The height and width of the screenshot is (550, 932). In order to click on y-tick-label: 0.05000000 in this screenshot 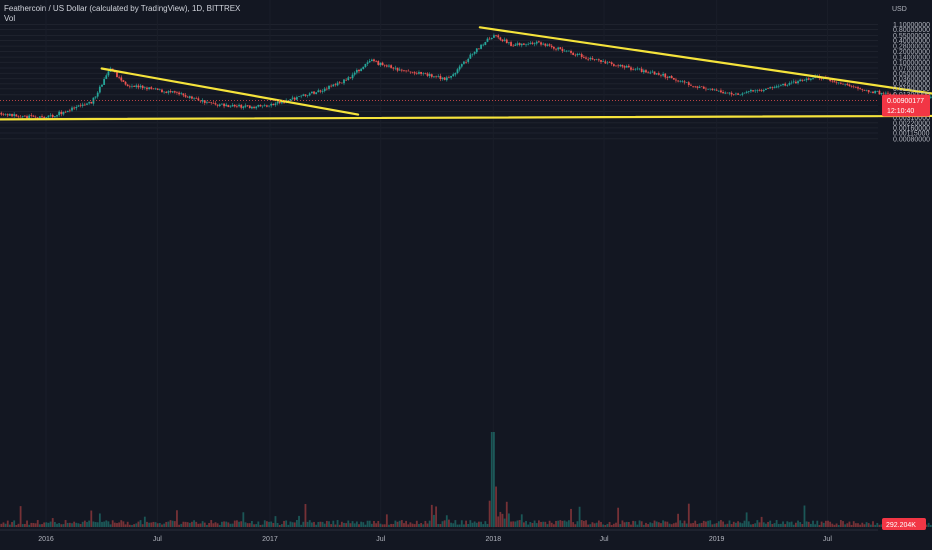, I will do `click(911, 74)`.